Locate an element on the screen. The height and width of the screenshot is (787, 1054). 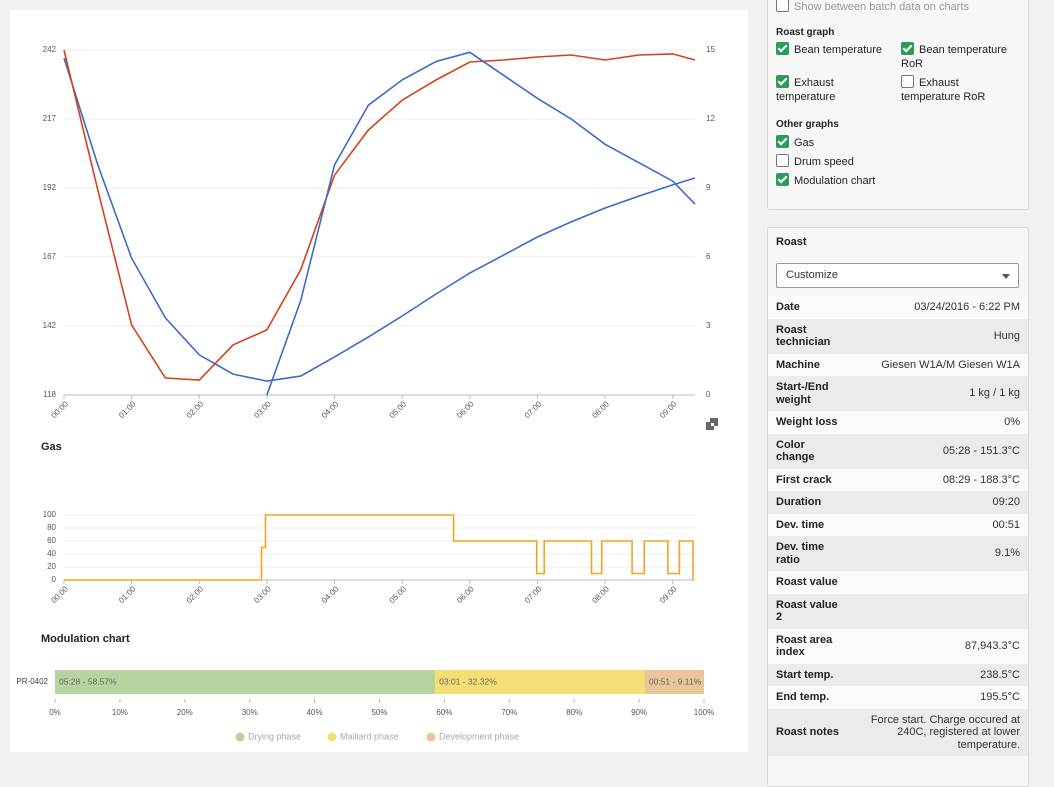
row-label: Roast value 2 is located at coordinates (807, 611).